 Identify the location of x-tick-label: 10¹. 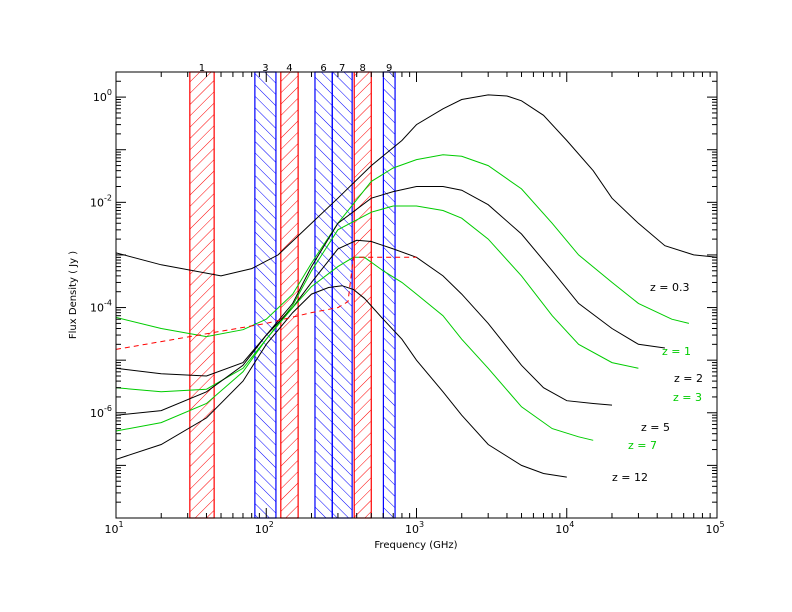
(113, 528).